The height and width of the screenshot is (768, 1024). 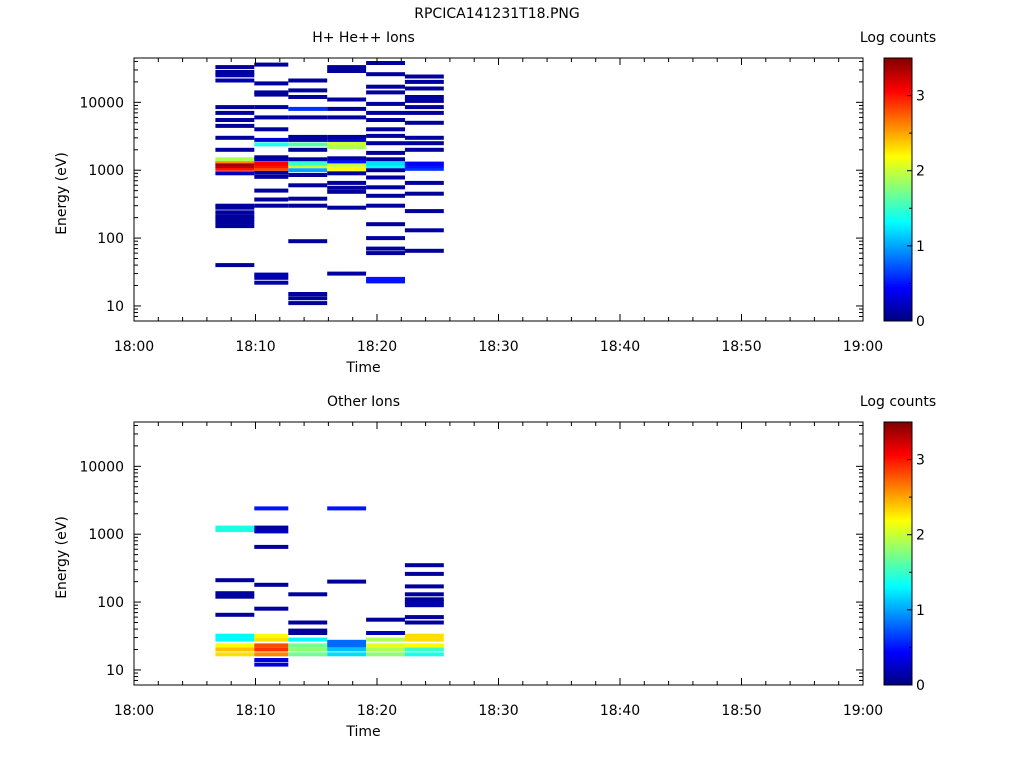 I want to click on y-axis-label: Energy (eV), so click(x=62, y=557).